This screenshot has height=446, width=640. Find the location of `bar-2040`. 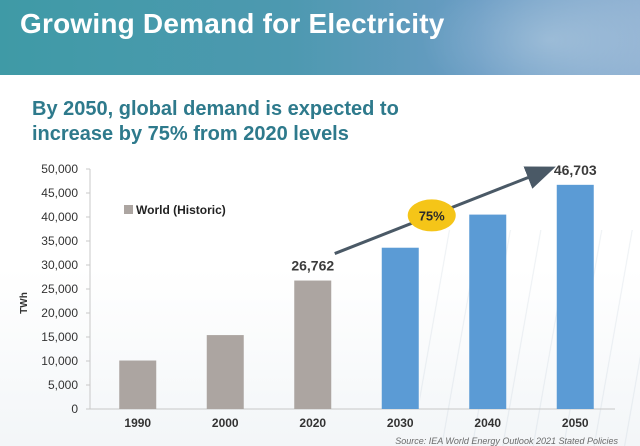

bar-2040 is located at coordinates (488, 311).